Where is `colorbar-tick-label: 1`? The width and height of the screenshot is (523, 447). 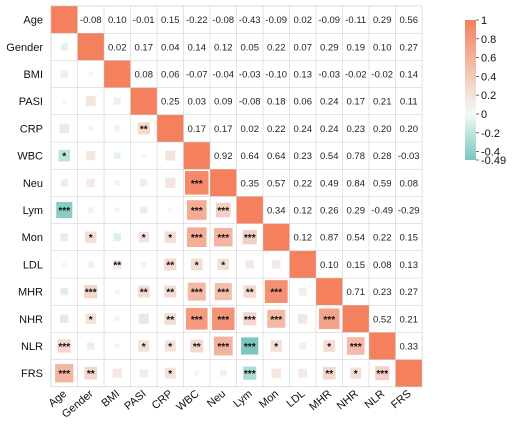 colorbar-tick-label: 1 is located at coordinates (484, 21).